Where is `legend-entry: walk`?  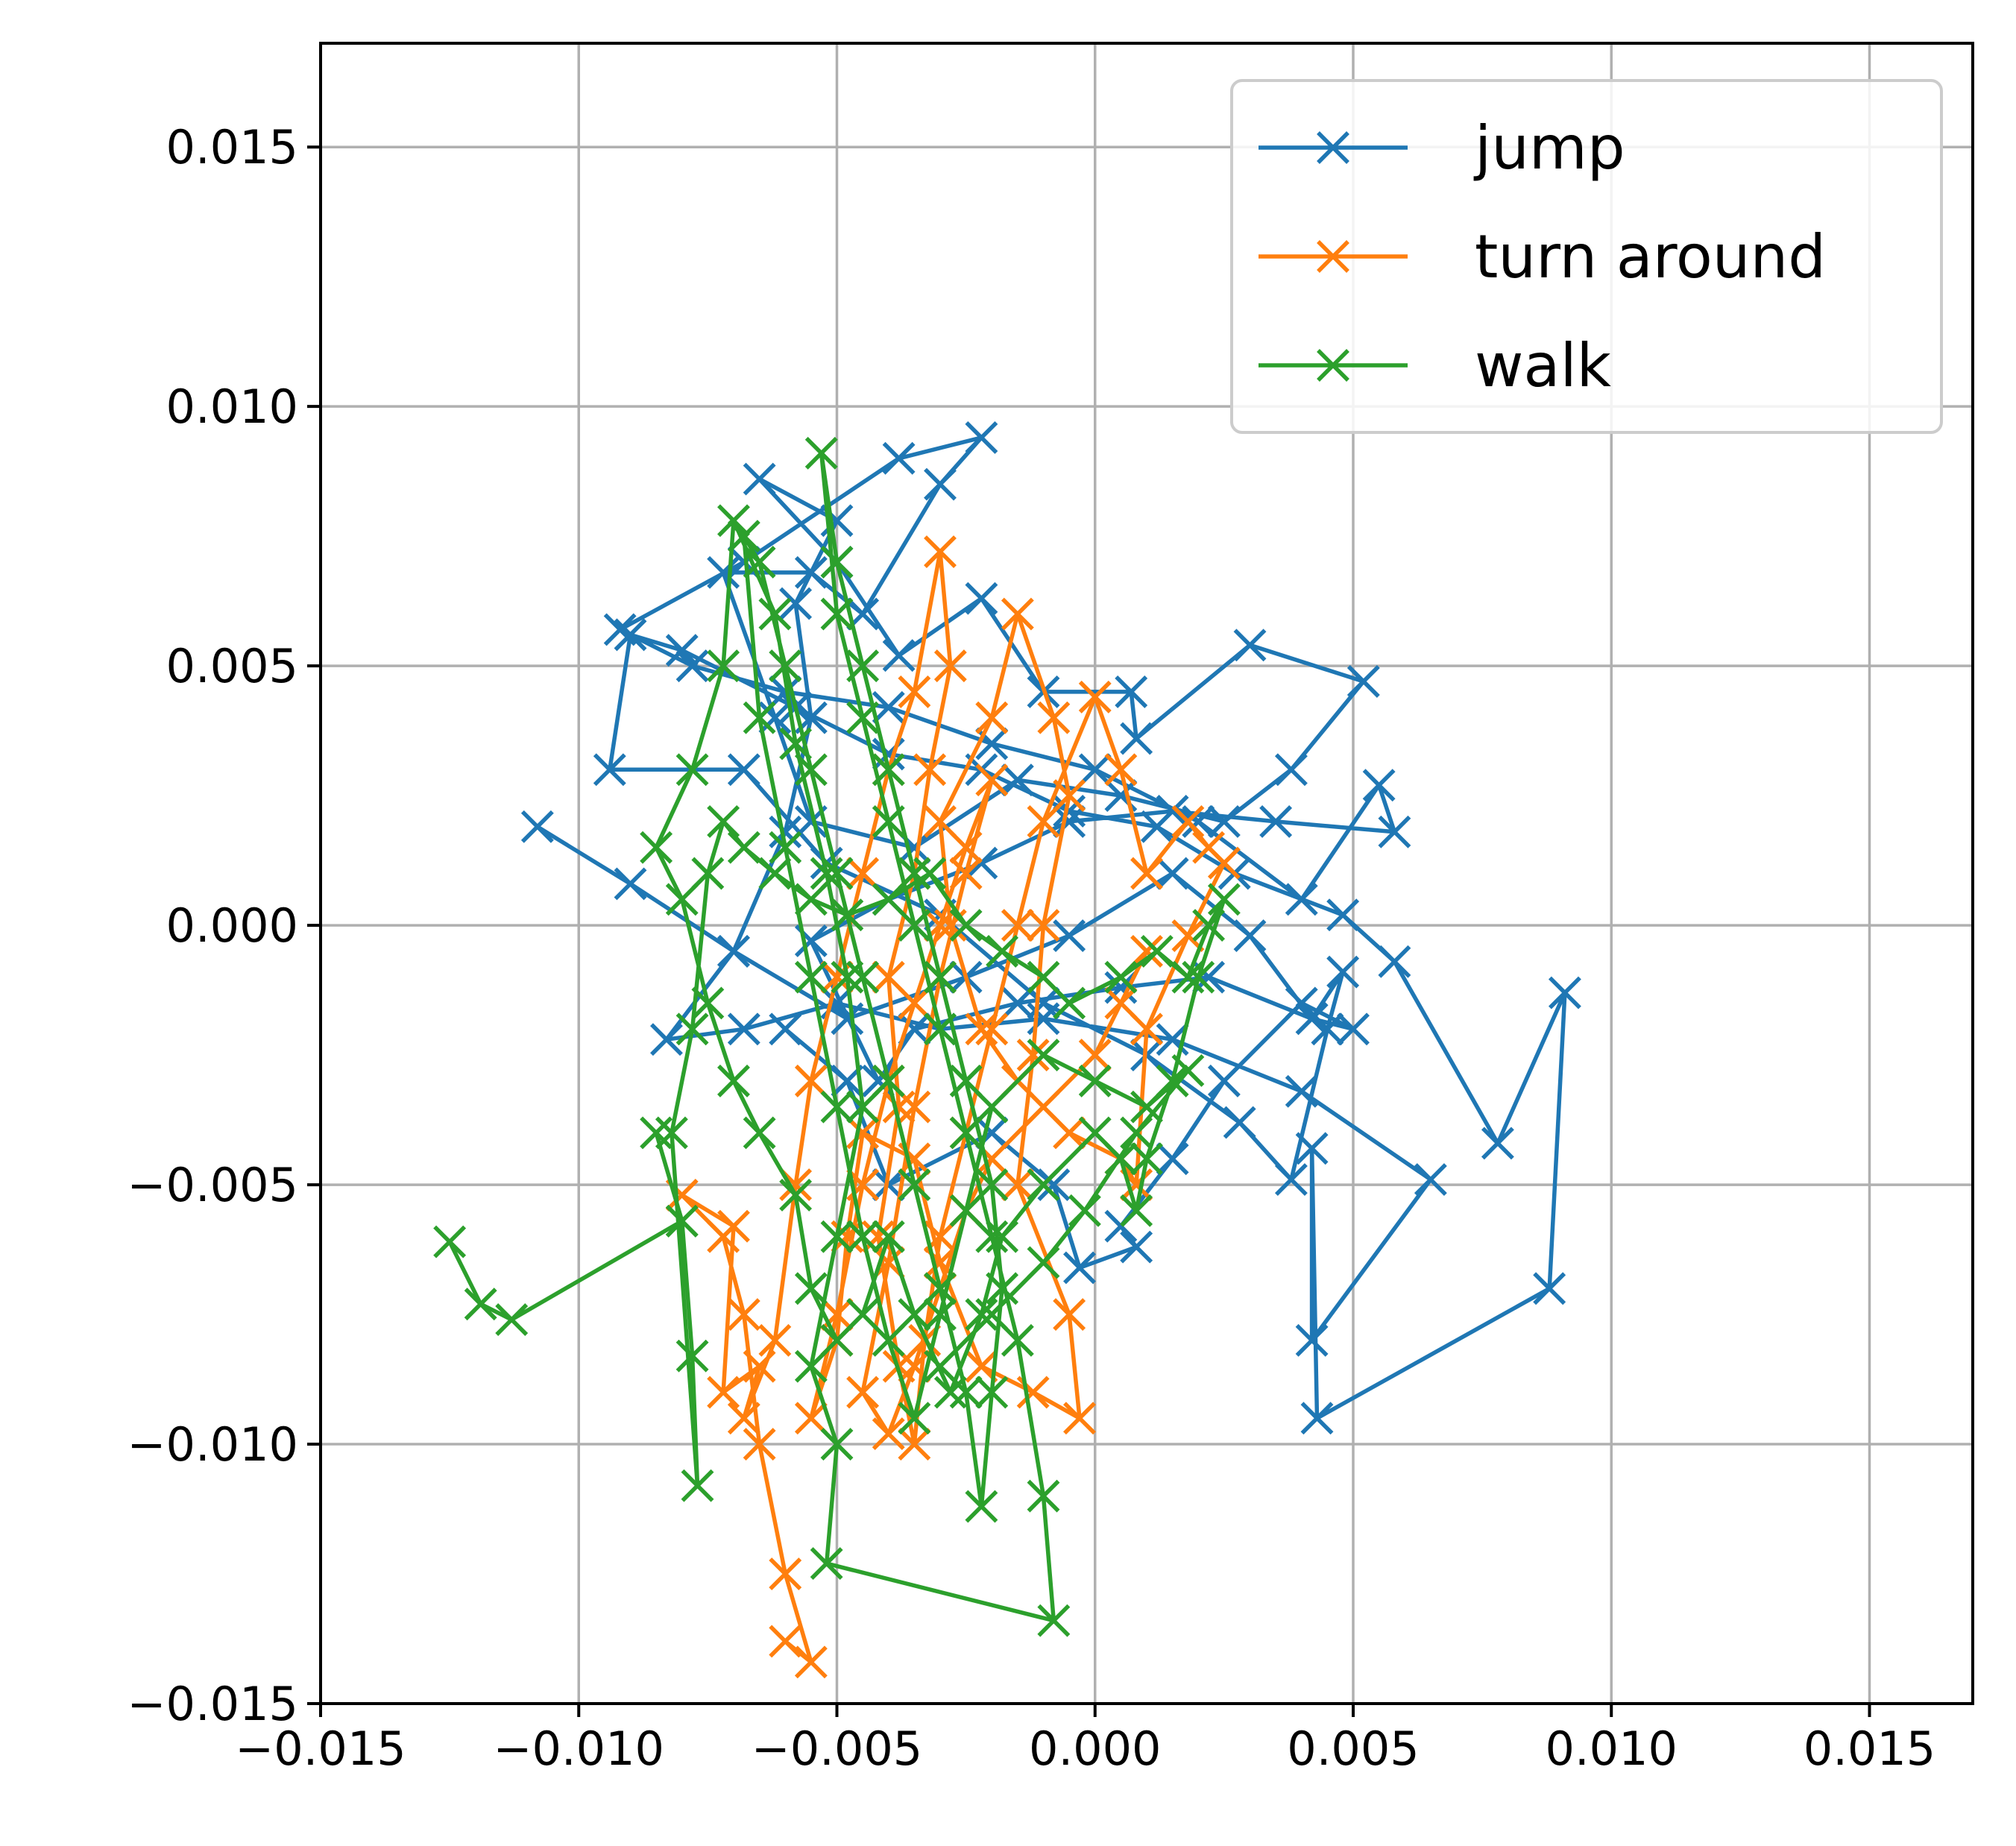
legend-entry: walk is located at coordinates (1435, 365).